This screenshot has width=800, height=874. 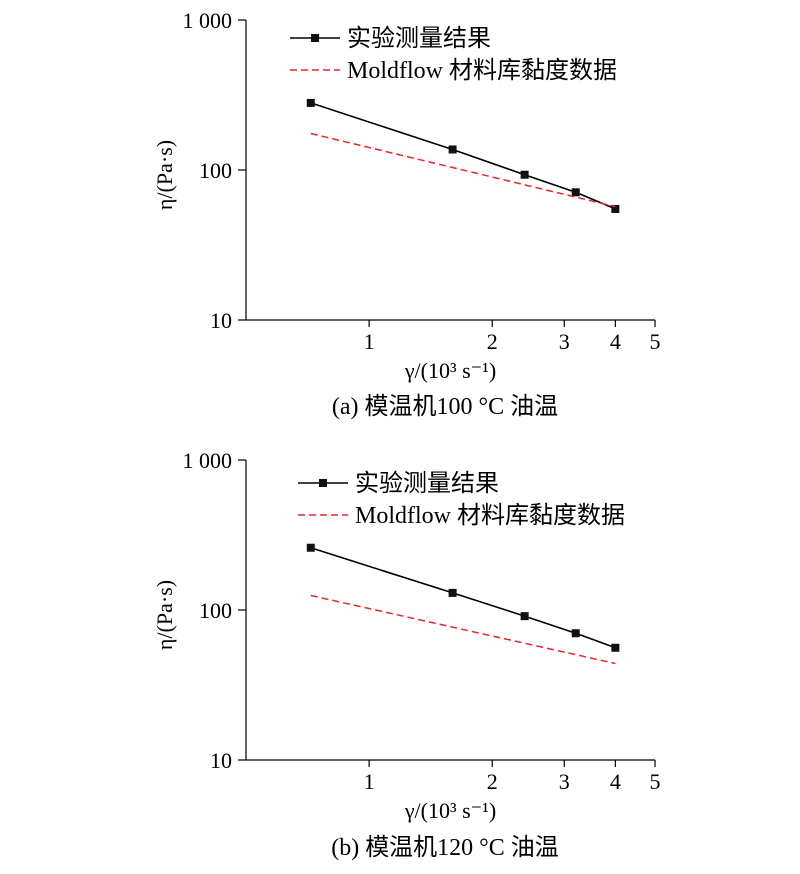 What do you see at coordinates (445, 847) in the screenshot?
I see `panel-caption: (b) 模温机120 °C 油温` at bounding box center [445, 847].